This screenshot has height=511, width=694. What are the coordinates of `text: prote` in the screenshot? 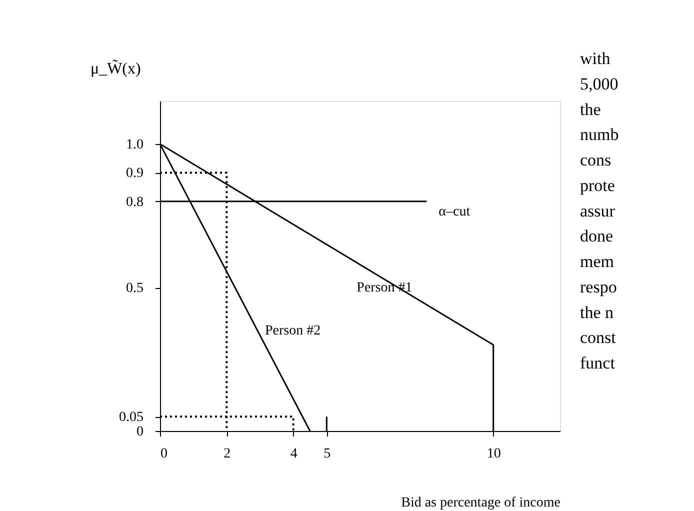 It's located at (597, 185).